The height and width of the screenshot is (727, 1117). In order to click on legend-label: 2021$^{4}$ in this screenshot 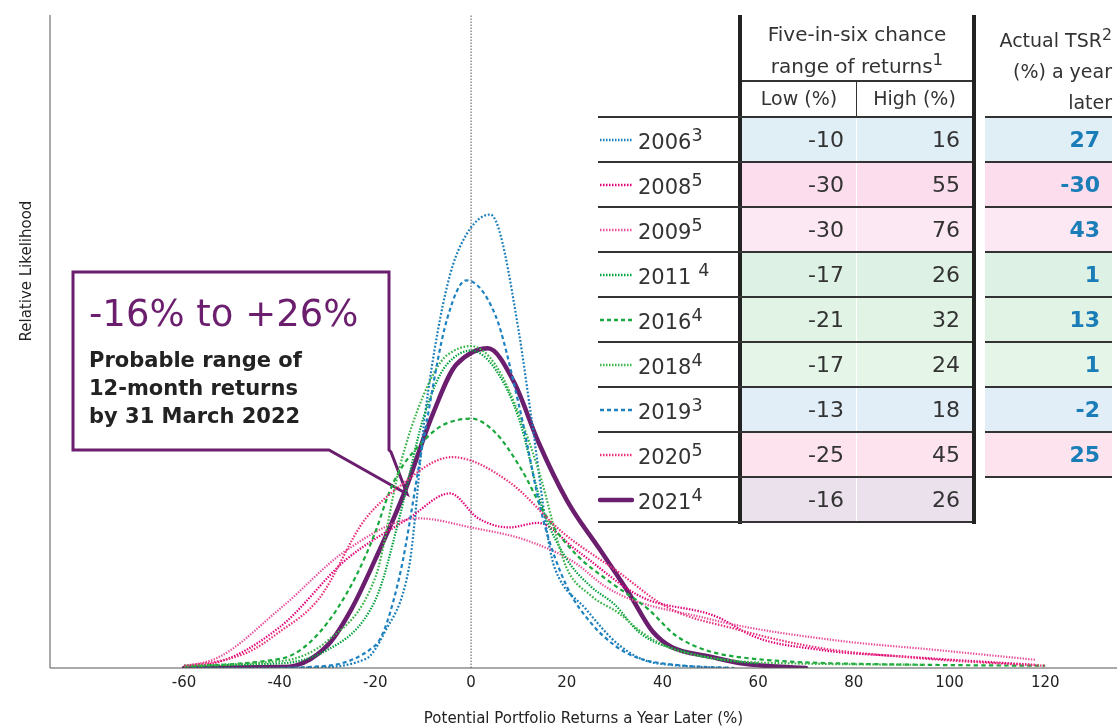, I will do `click(670, 499)`.